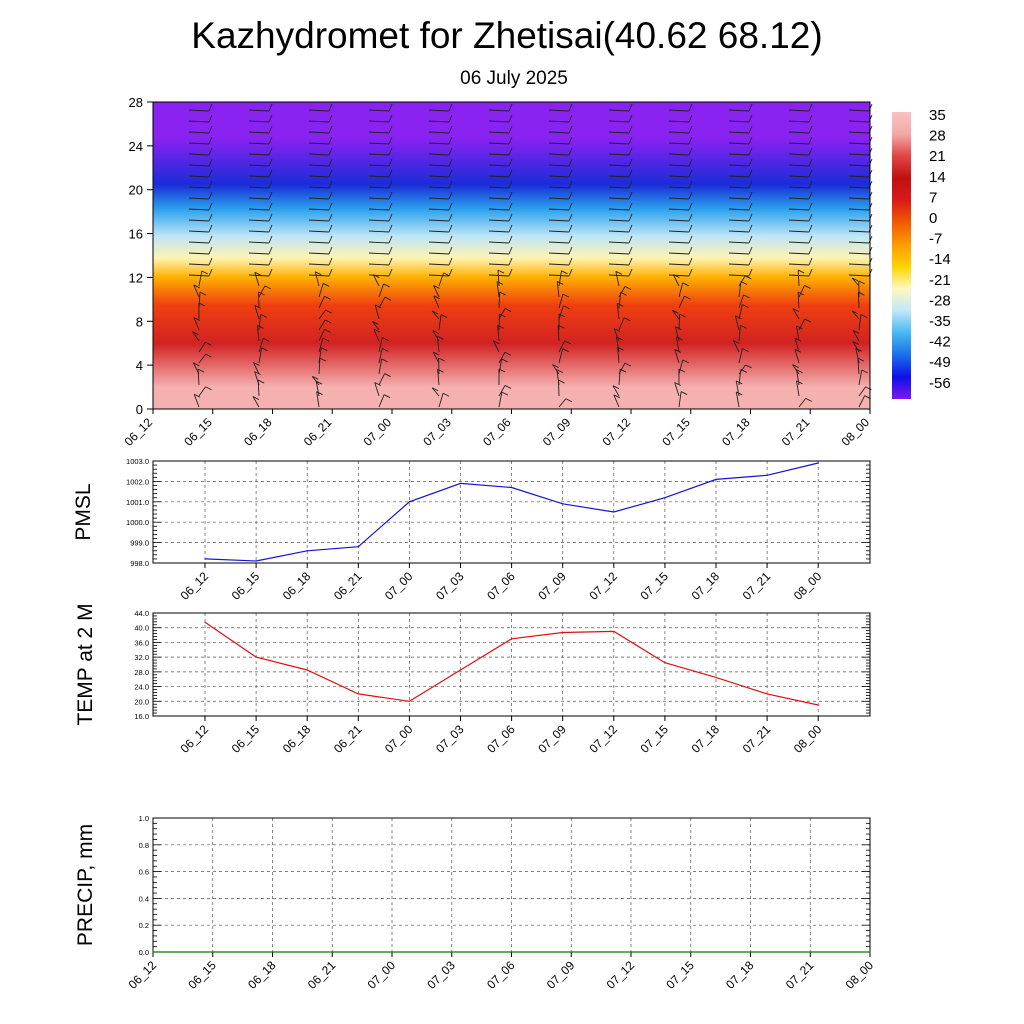 This screenshot has height=1024, width=1024. What do you see at coordinates (937, 177) in the screenshot?
I see `colorbar-label: 14` at bounding box center [937, 177].